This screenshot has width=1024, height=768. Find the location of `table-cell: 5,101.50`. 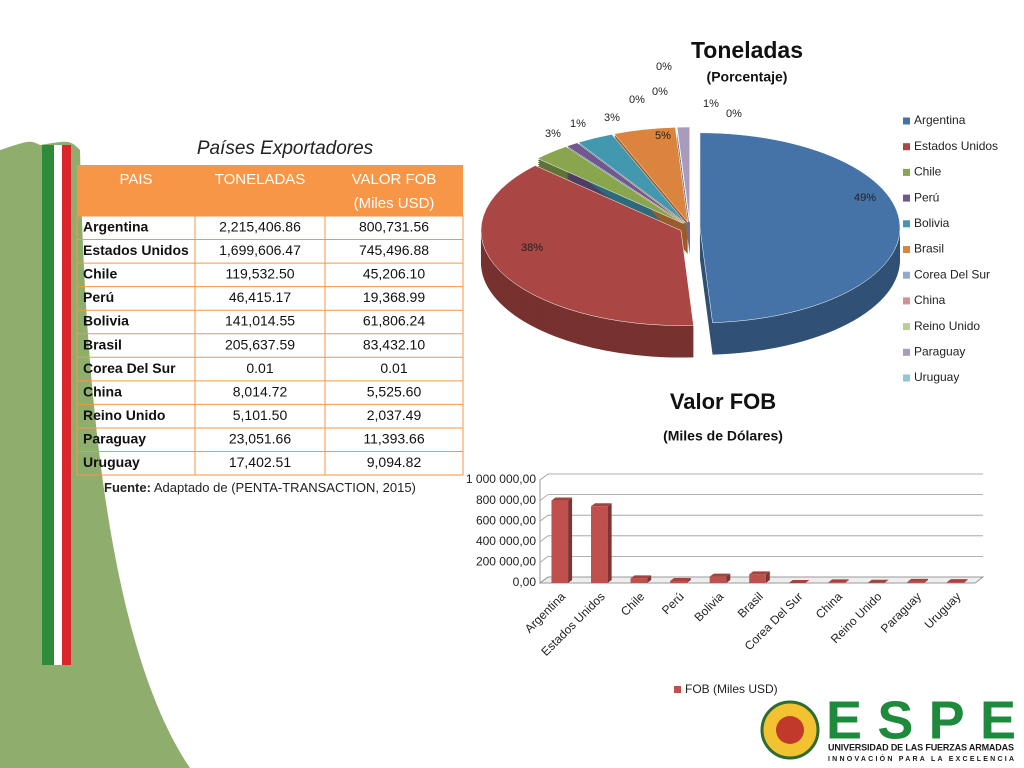

table-cell: 5,101.50 is located at coordinates (260, 415).